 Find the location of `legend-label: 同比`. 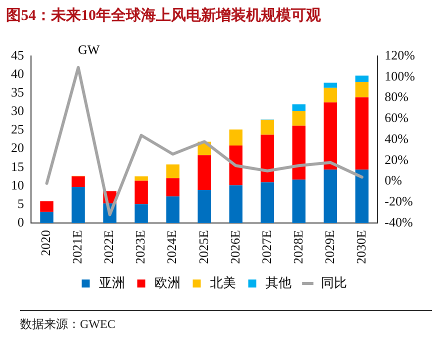

legend-label: 同比 is located at coordinates (333, 282).